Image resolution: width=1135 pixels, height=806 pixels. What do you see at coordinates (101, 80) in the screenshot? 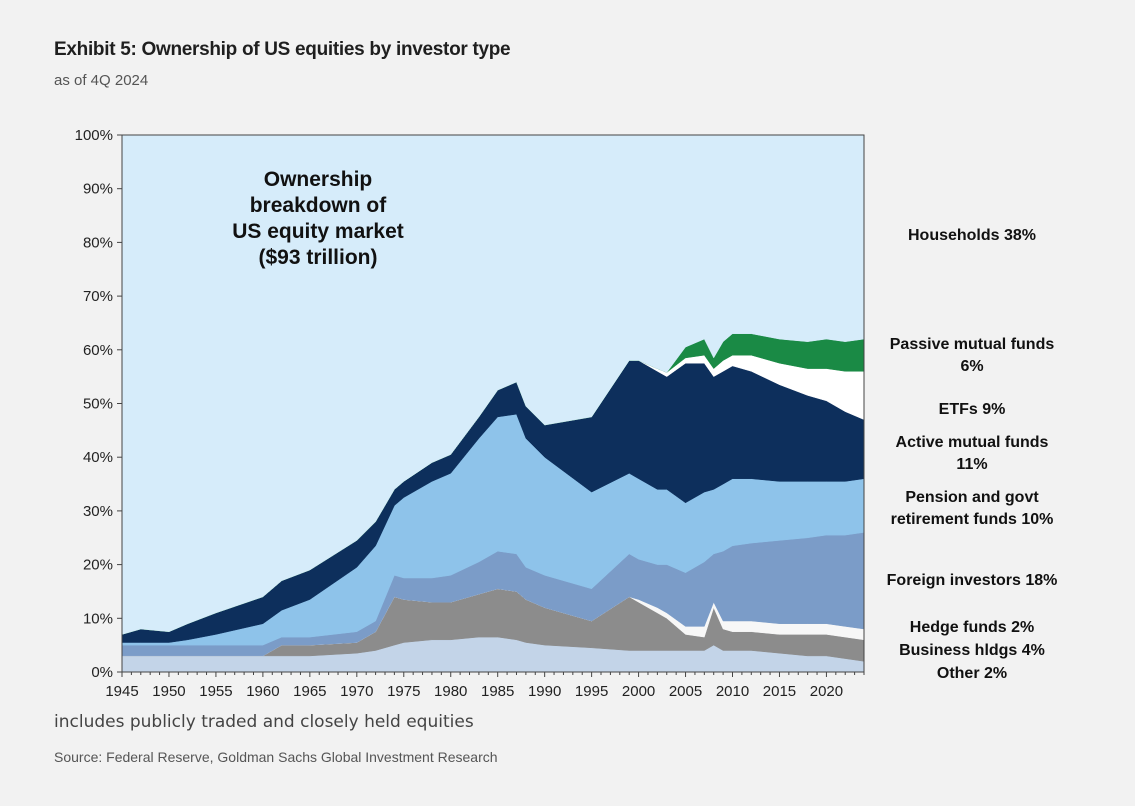
I see `chart-subtitle: as of 4Q 2024` at bounding box center [101, 80].